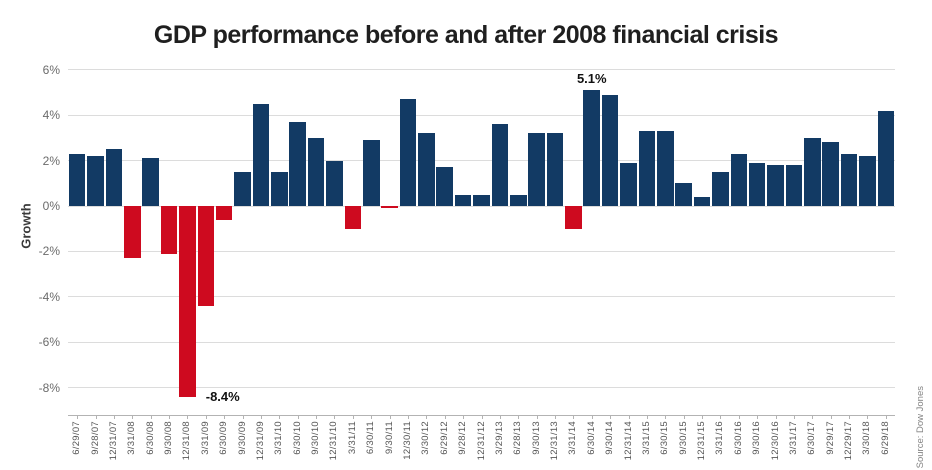  Describe the element at coordinates (830, 438) in the screenshot. I see `x-tick-label: 9/29/17` at that location.